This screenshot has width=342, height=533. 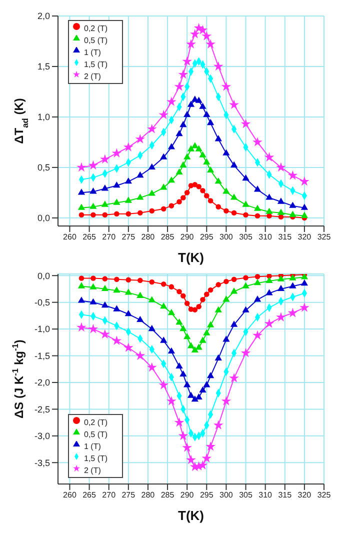 What do you see at coordinates (43, 67) in the screenshot?
I see `y-tick-label: 1,5` at bounding box center [43, 67].